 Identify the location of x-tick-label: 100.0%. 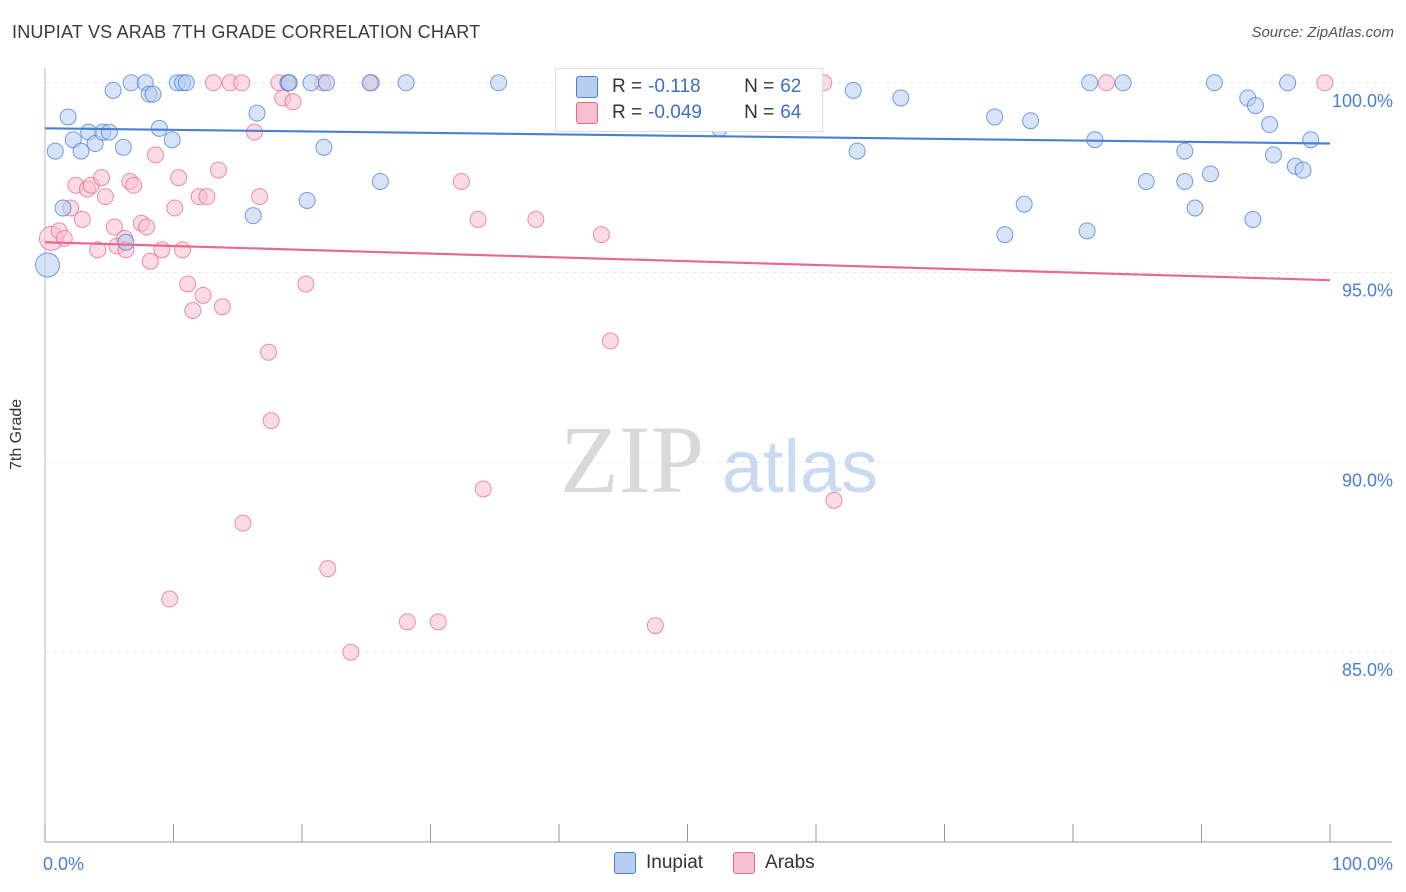
(1362, 864).